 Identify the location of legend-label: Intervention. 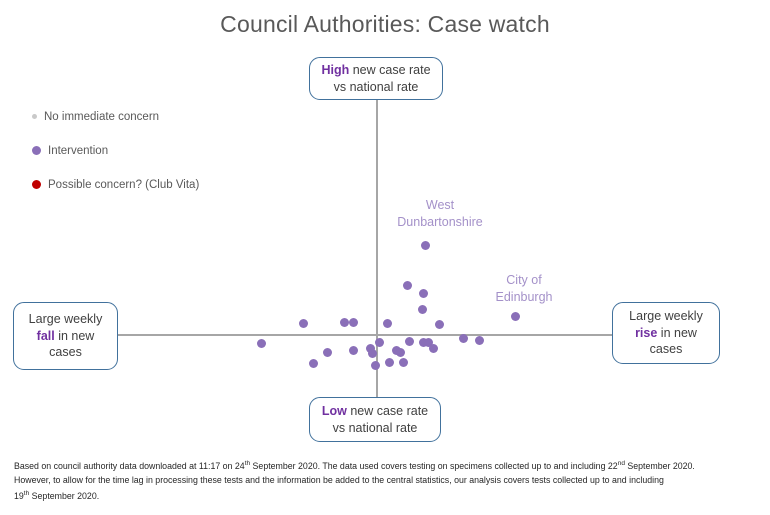
(78, 150).